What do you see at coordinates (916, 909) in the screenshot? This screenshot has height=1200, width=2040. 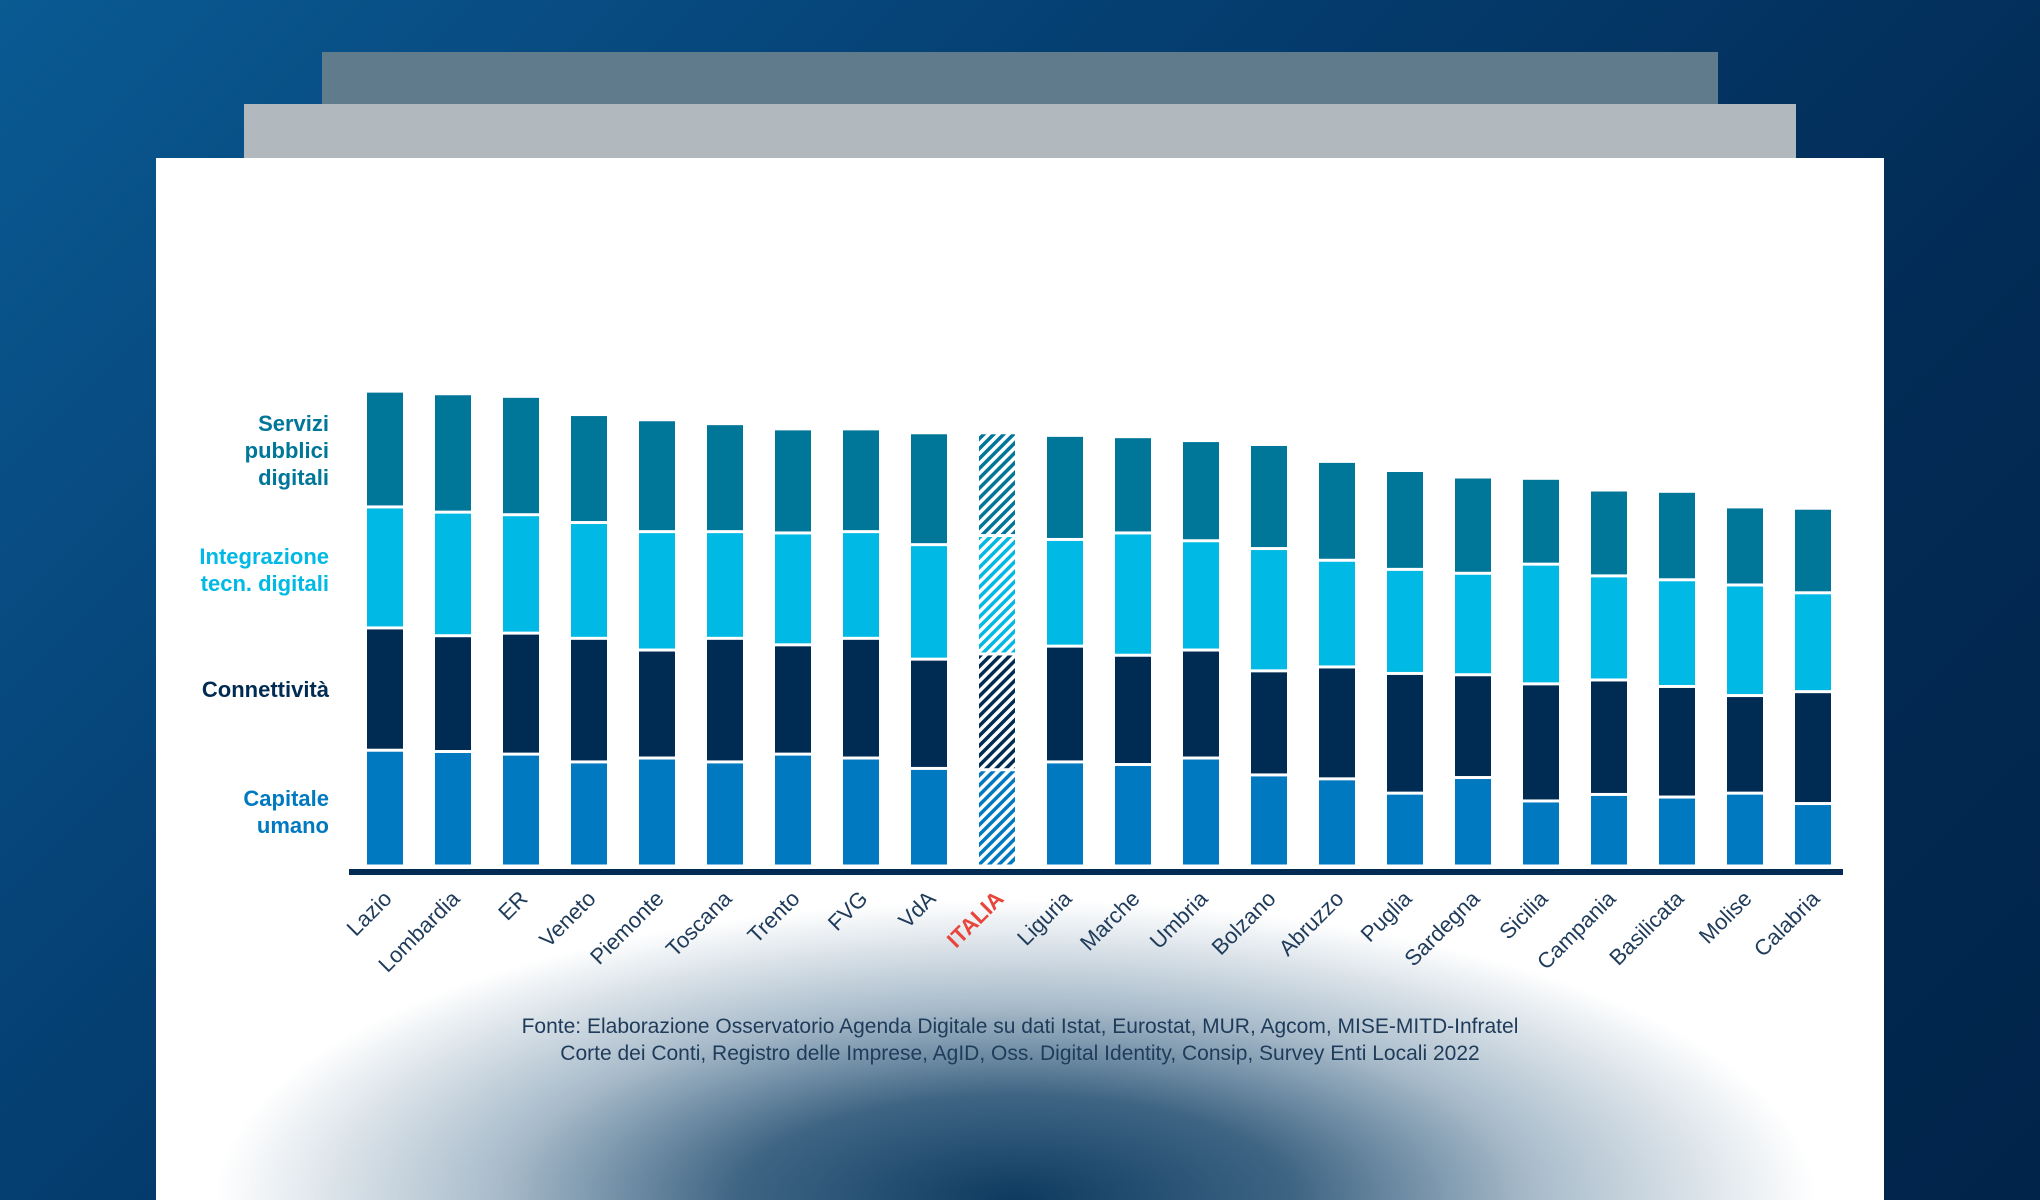 I see `x-tick-label: VdA` at bounding box center [916, 909].